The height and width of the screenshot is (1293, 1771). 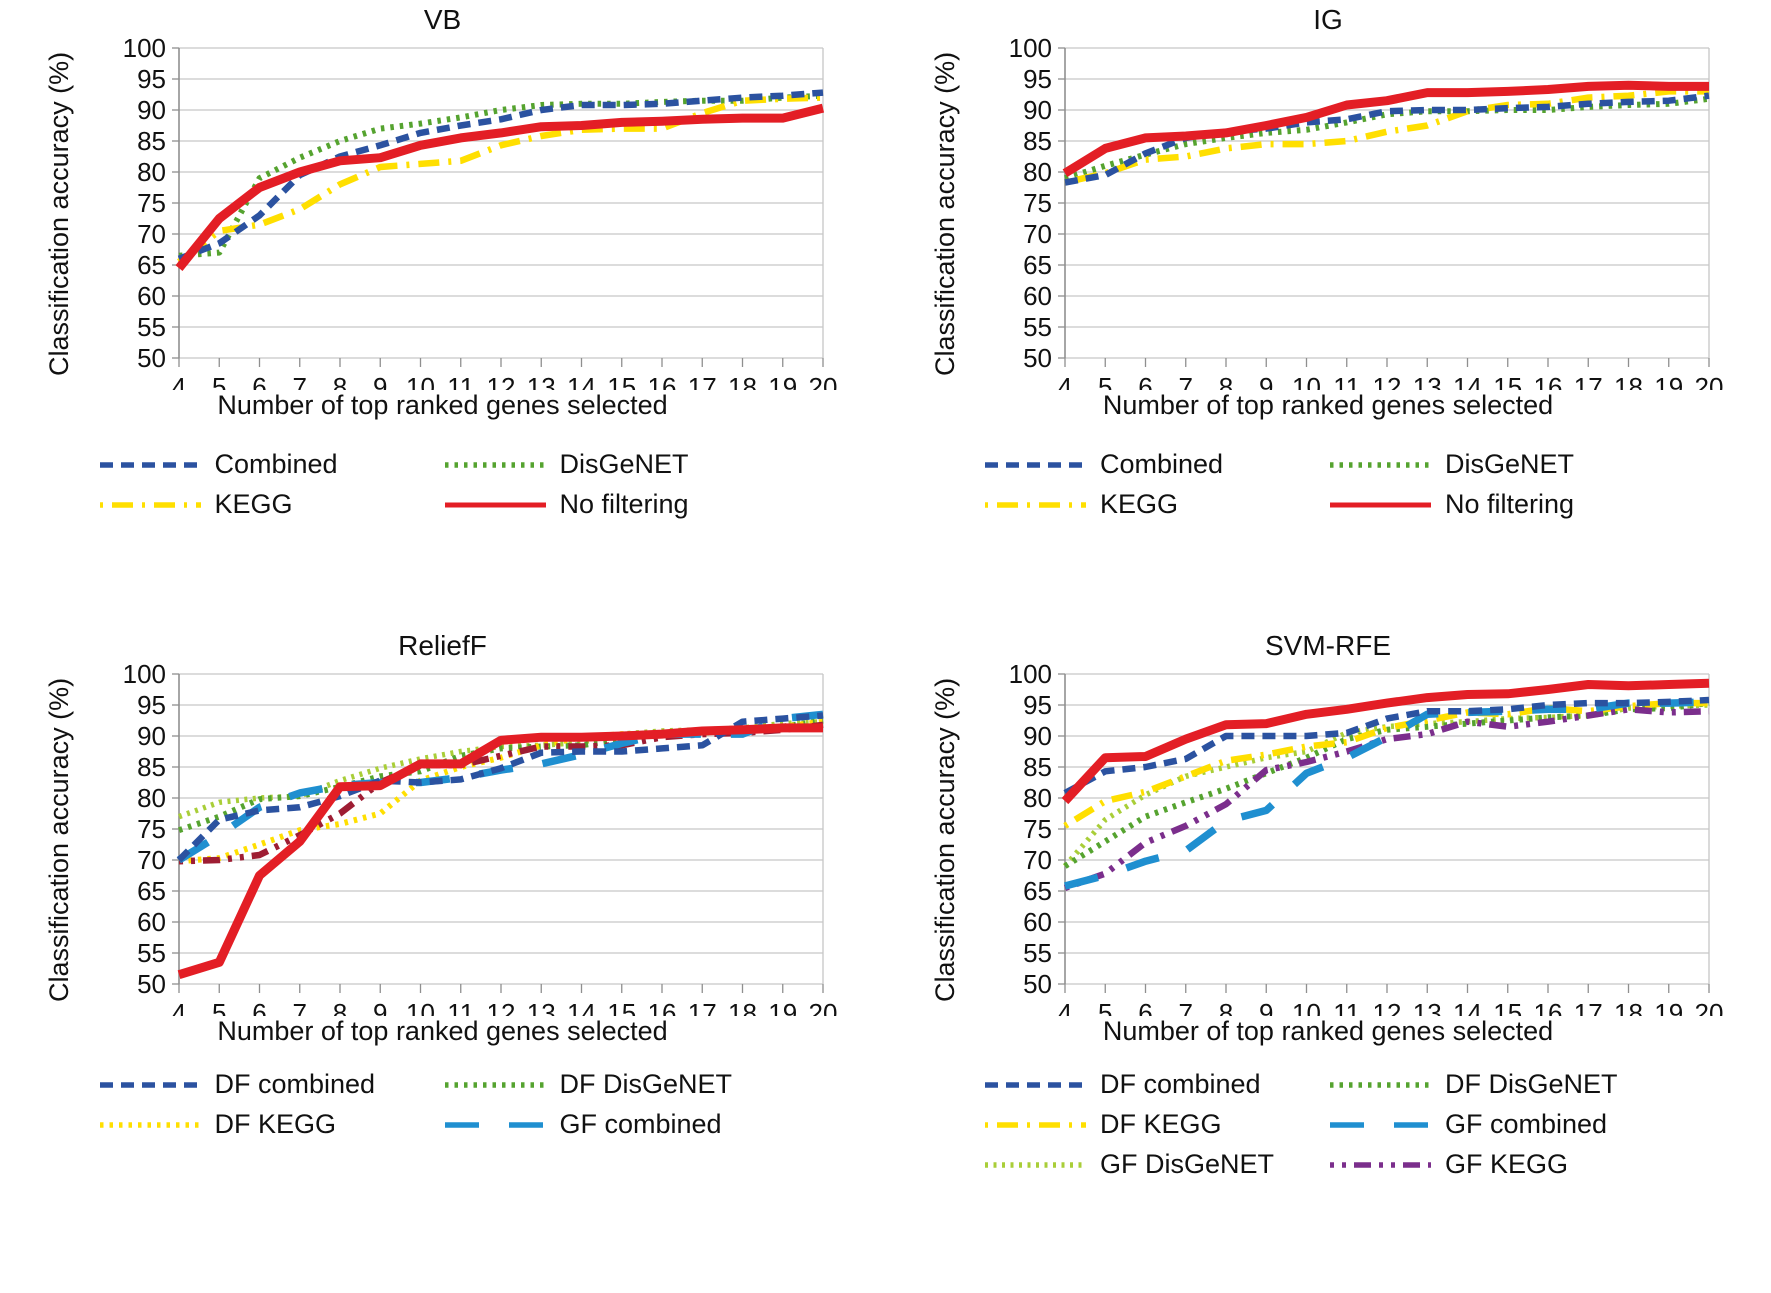 What do you see at coordinates (1668, 381) in the screenshot?
I see `svg-text: 19` at bounding box center [1668, 381].